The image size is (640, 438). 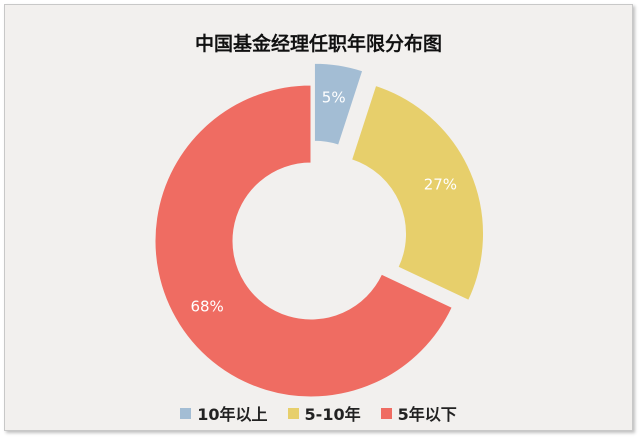 What do you see at coordinates (206, 306) in the screenshot?
I see `slice-value-label-3: 68%` at bounding box center [206, 306].